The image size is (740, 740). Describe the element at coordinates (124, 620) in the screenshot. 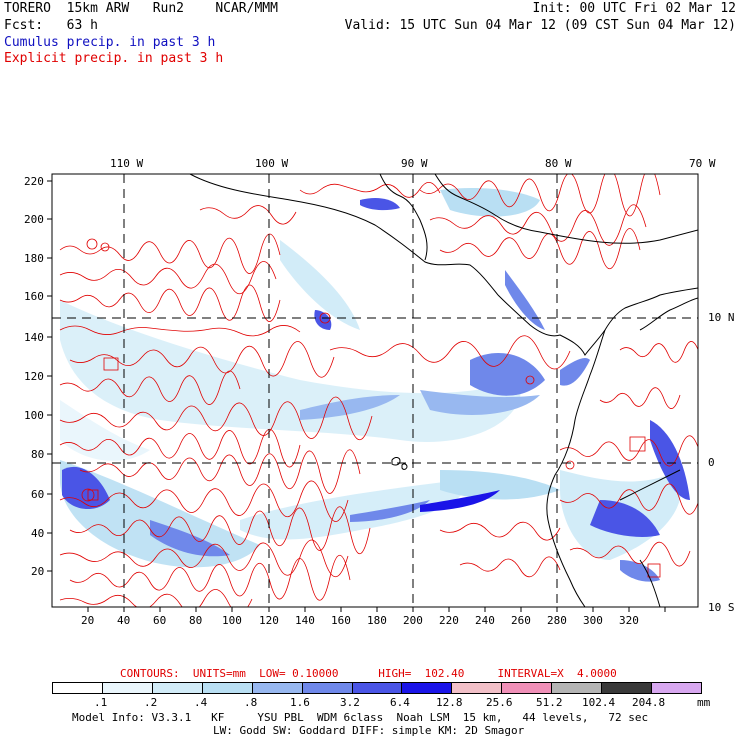

I see `x-tick-label: 40` at that location.